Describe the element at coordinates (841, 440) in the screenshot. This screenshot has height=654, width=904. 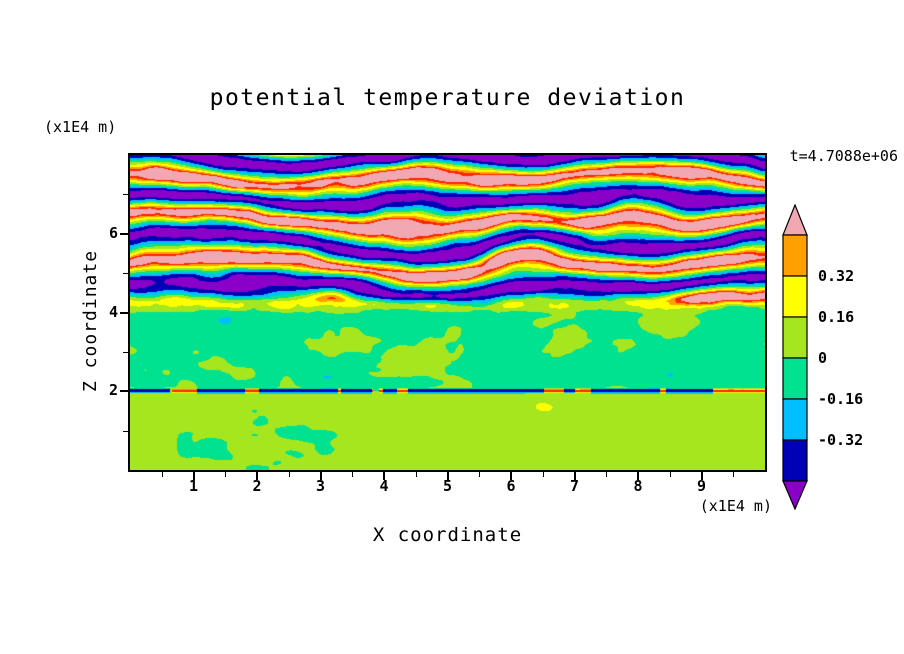
I see `colorbar-tick-label: -0.32` at that location.